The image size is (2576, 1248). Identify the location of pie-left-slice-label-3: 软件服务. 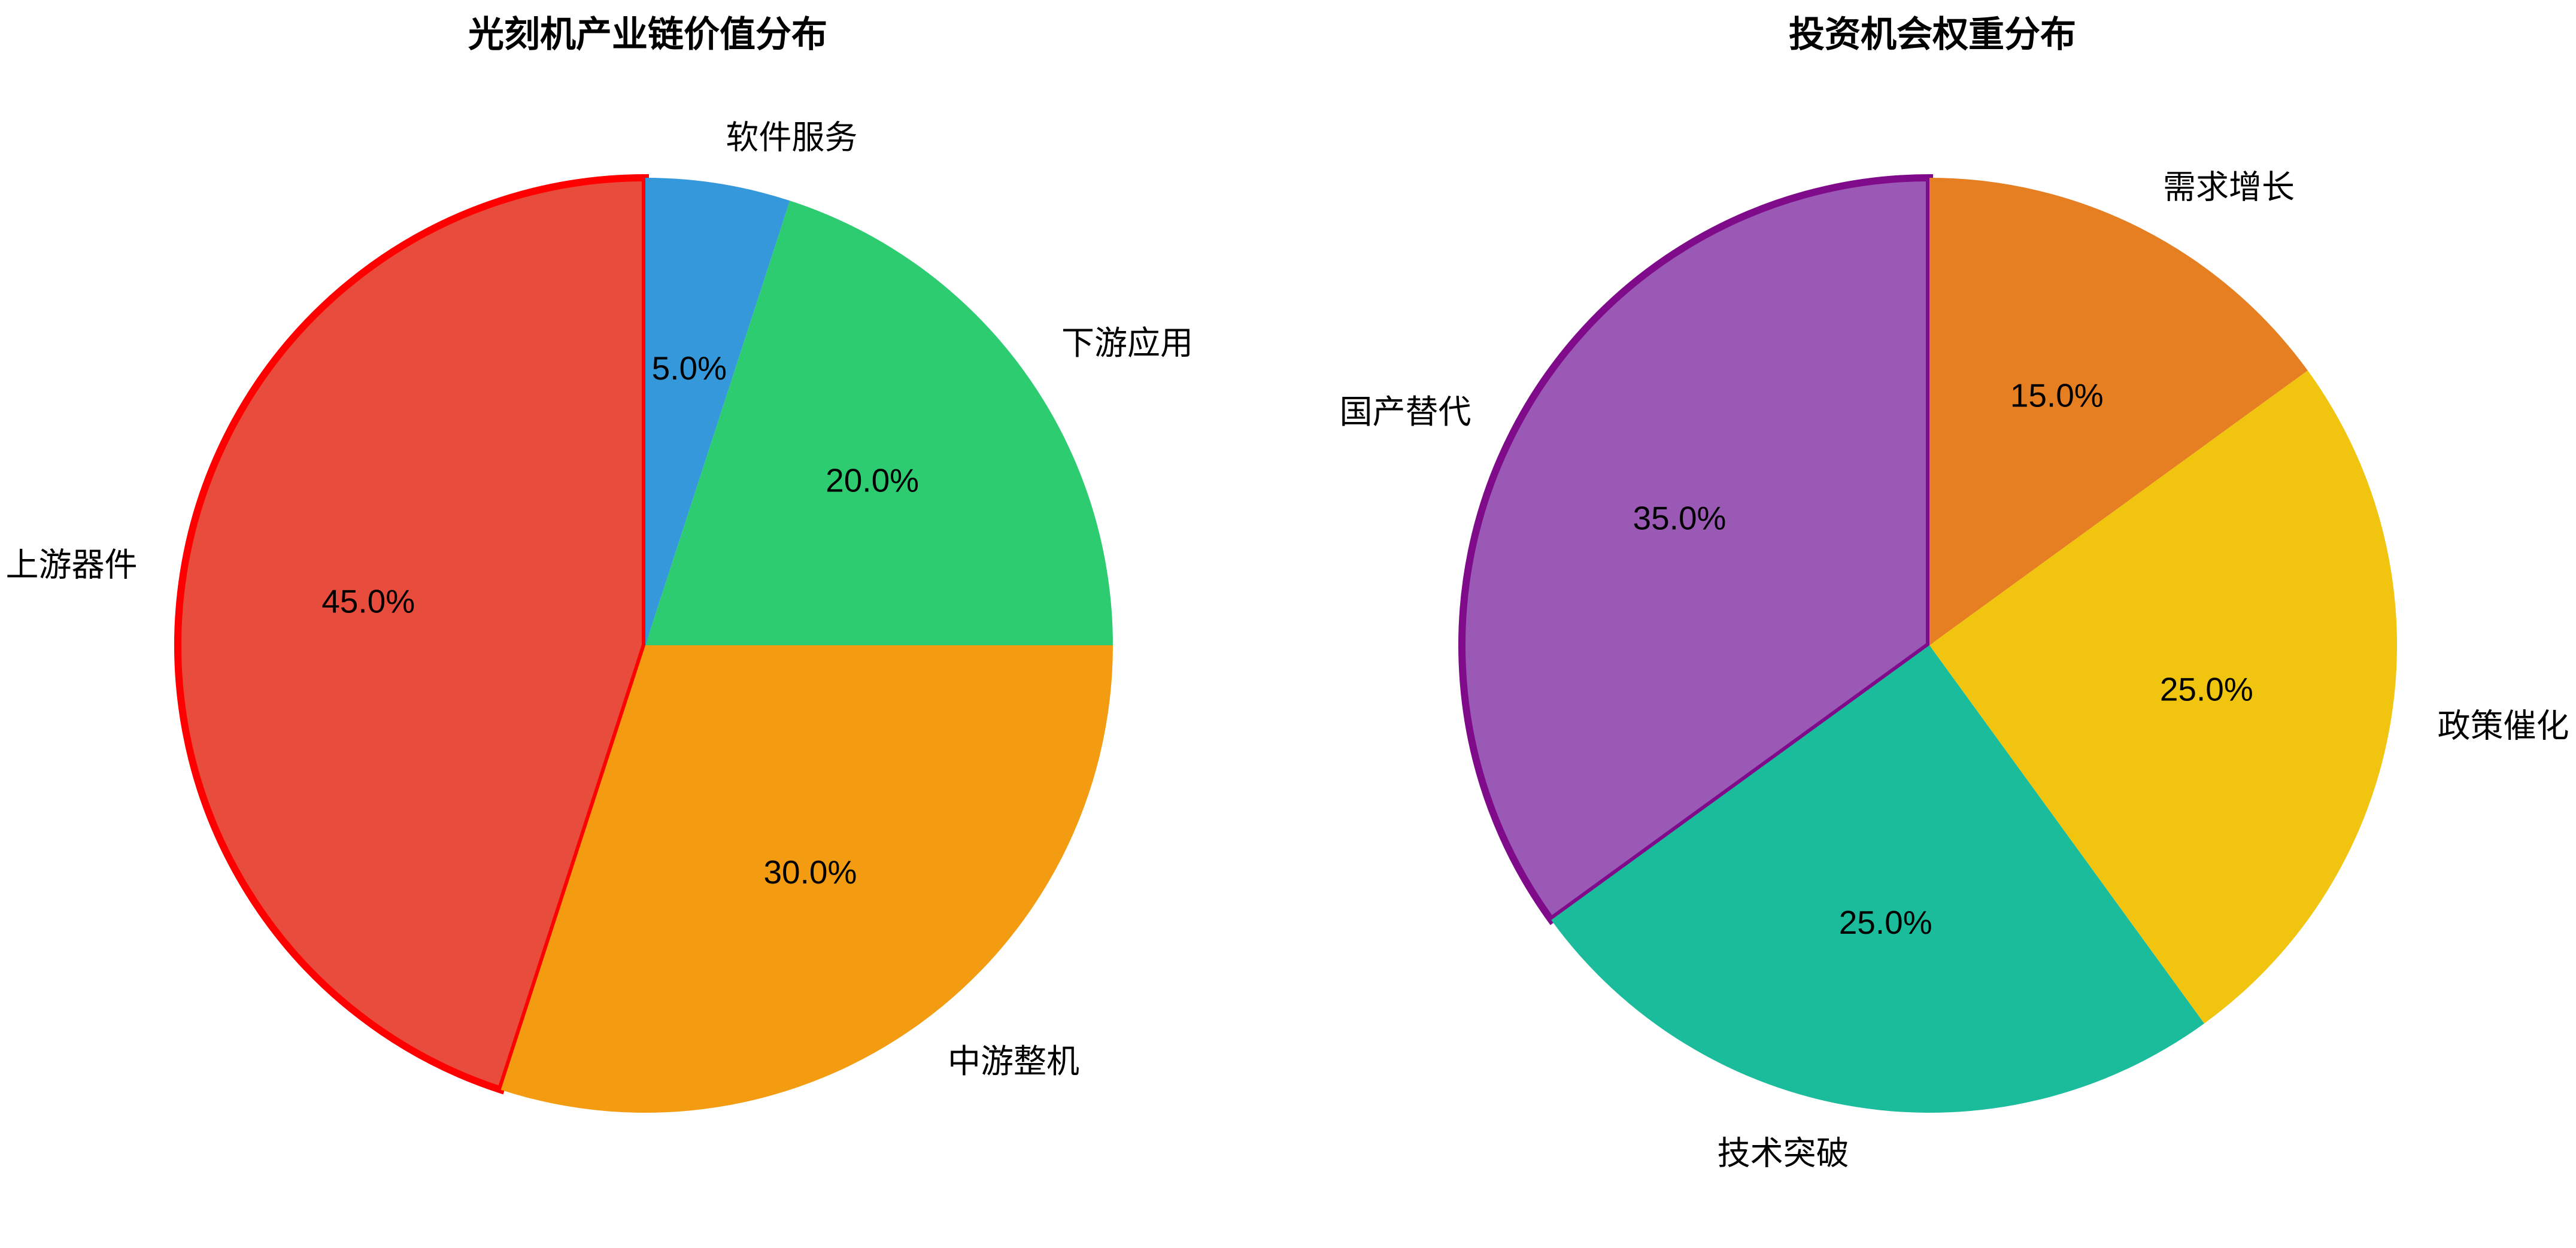
(791, 137).